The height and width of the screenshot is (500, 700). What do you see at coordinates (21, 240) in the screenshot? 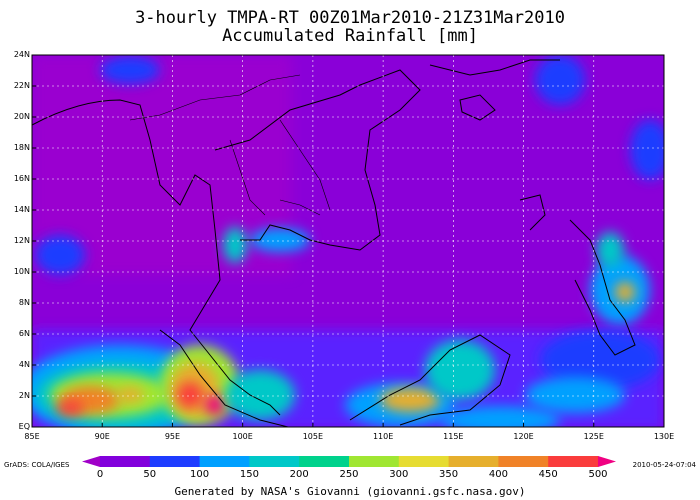
I see `lat-tick-label: 12N` at bounding box center [21, 240].